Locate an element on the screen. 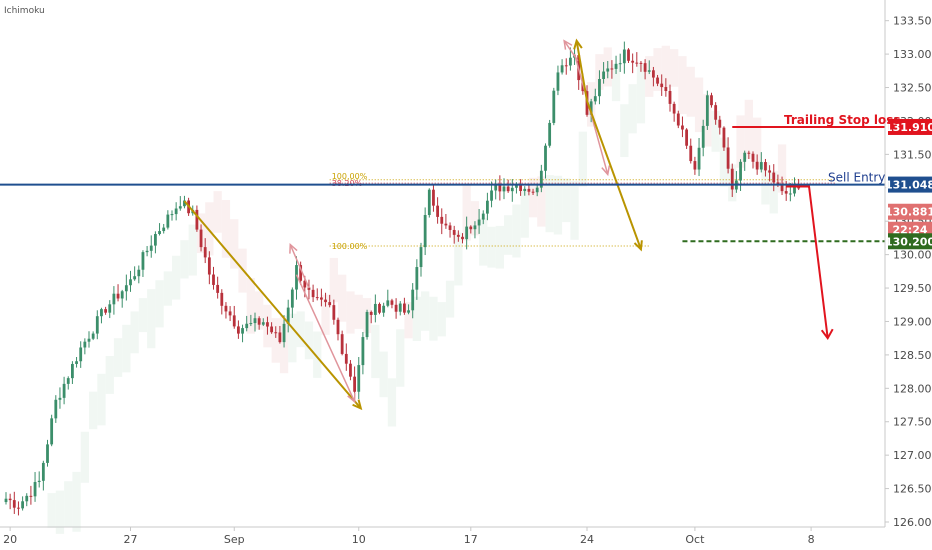 This screenshot has height=550, width=932. x-axis: 20 27 Sep 10 17 24 Oct 8 is located at coordinates (409, 536).